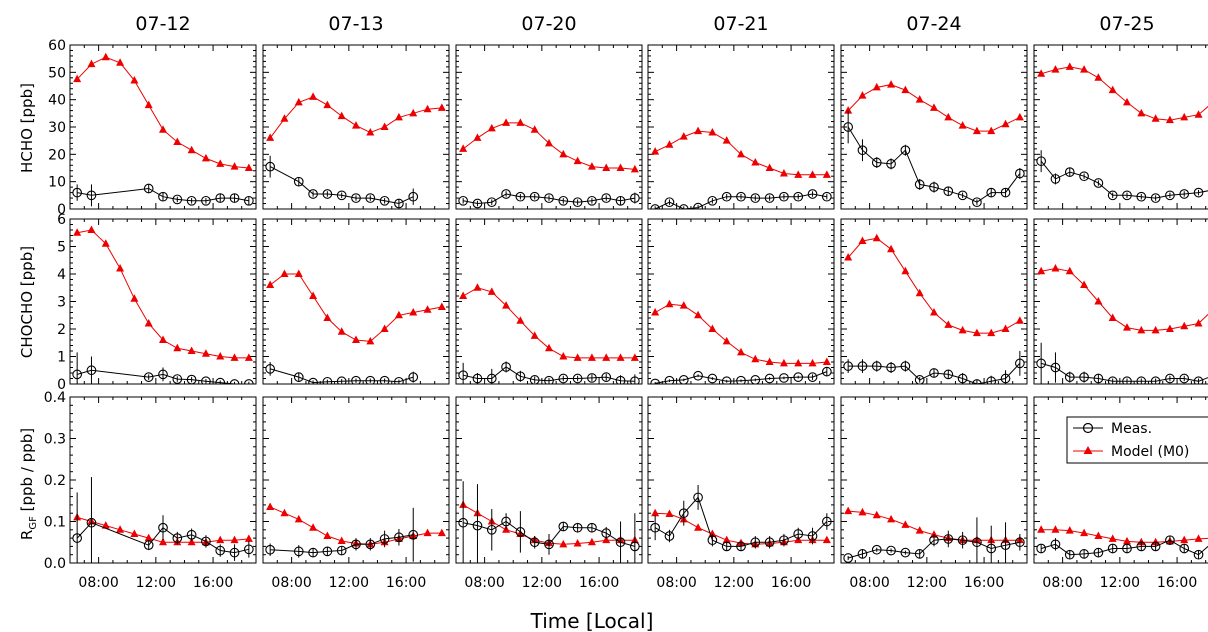 This screenshot has width=1208, height=632. Describe the element at coordinates (27, 302) in the screenshot. I see `y-axis-title-chocho: CHOCHO [ppb]` at that location.